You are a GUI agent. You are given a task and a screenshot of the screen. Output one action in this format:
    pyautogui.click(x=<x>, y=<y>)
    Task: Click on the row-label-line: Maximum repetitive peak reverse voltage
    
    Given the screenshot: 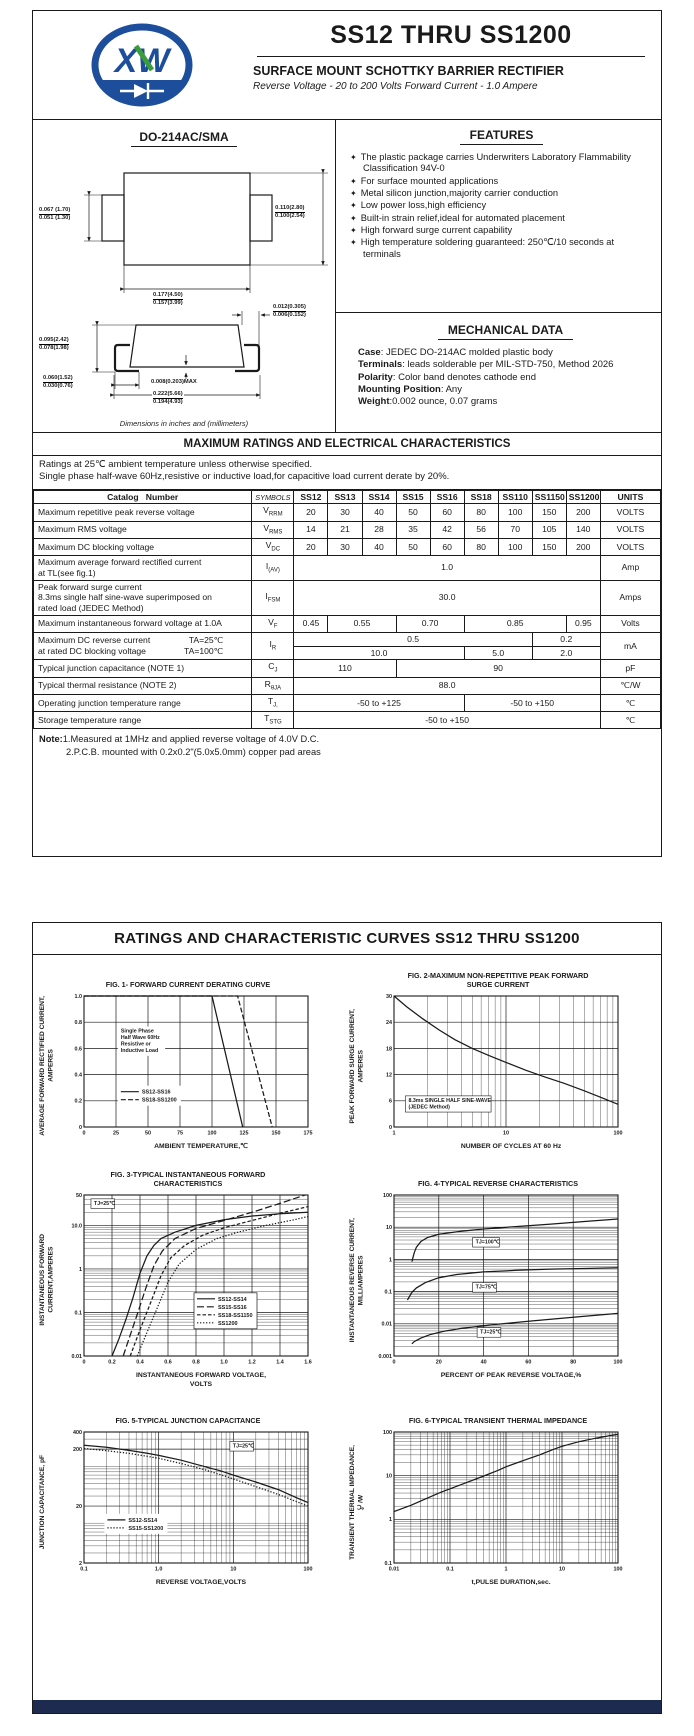 What is the action you would take?
    pyautogui.click(x=116, y=512)
    